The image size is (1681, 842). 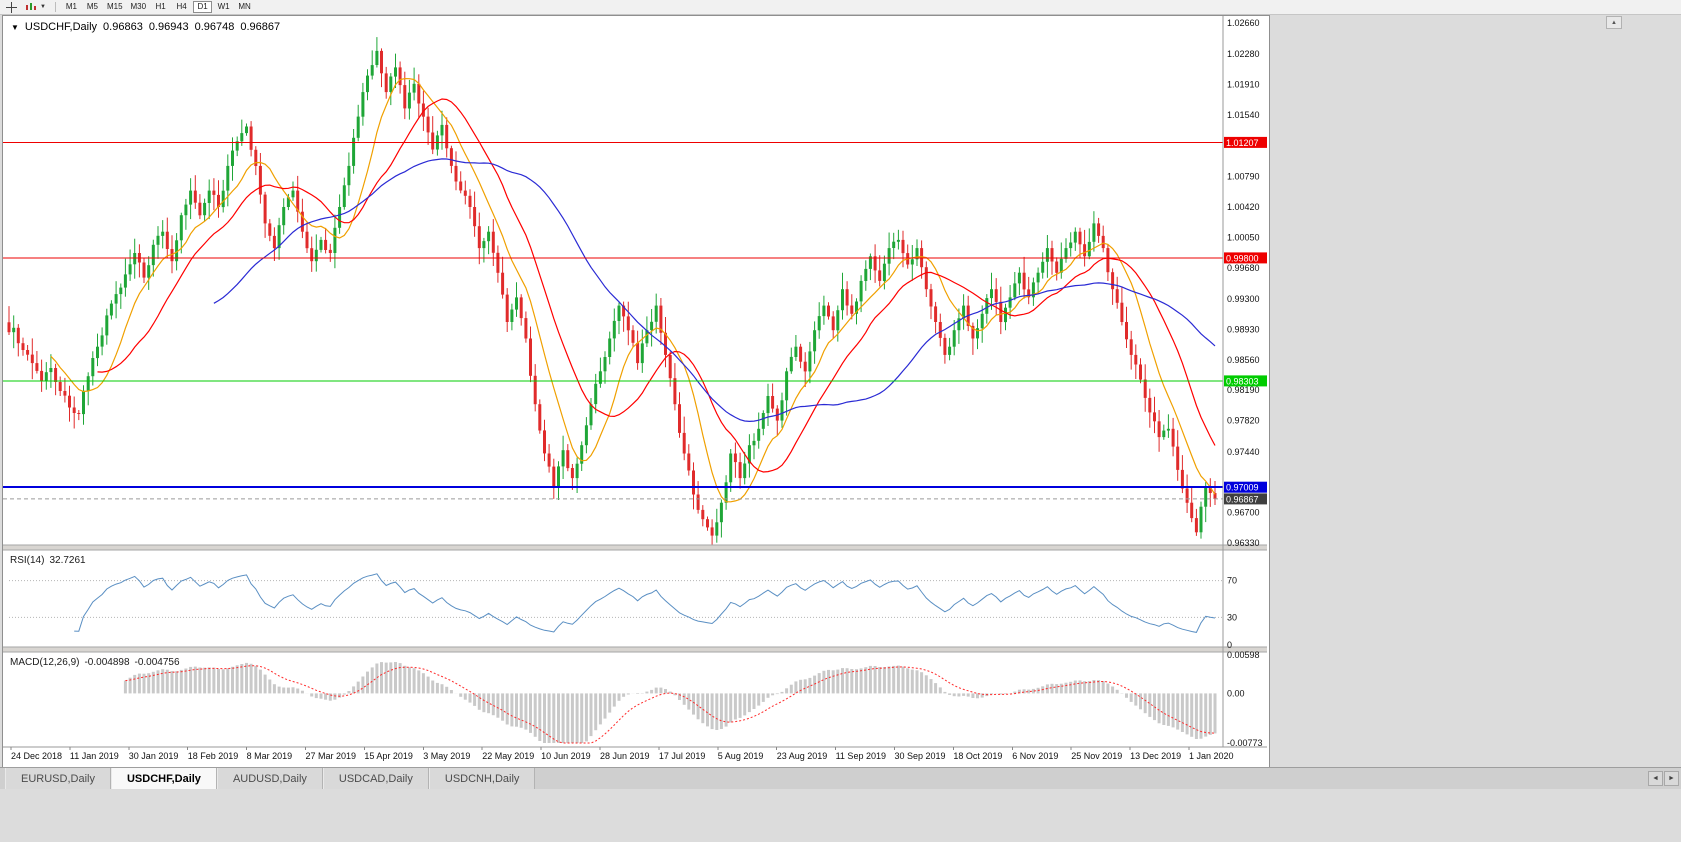 I want to click on price-tag-0.97009: 0.97009, so click(x=1245, y=487).